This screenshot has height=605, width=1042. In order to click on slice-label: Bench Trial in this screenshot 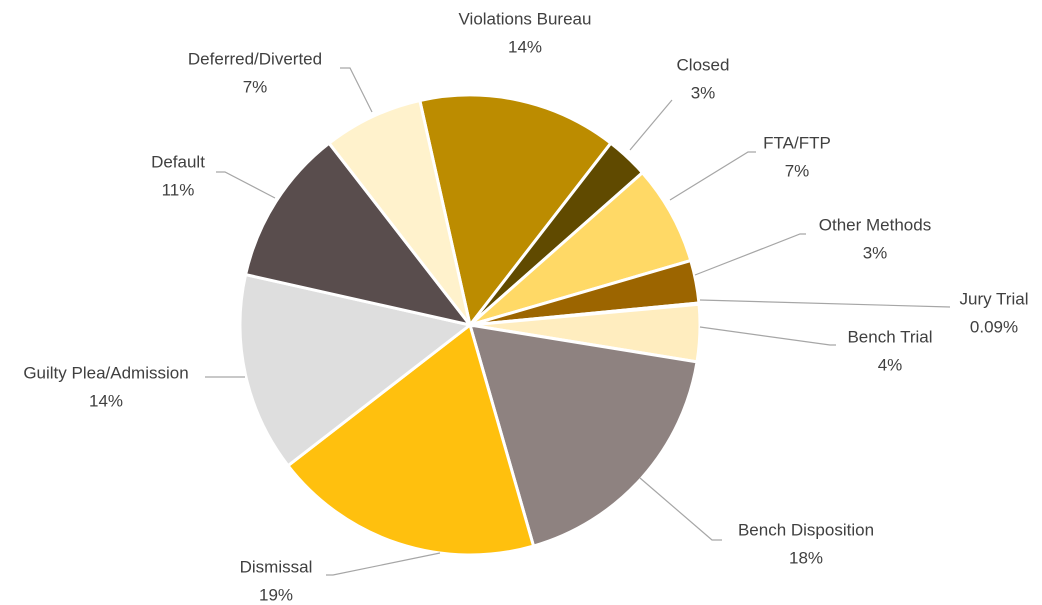, I will do `click(889, 336)`.